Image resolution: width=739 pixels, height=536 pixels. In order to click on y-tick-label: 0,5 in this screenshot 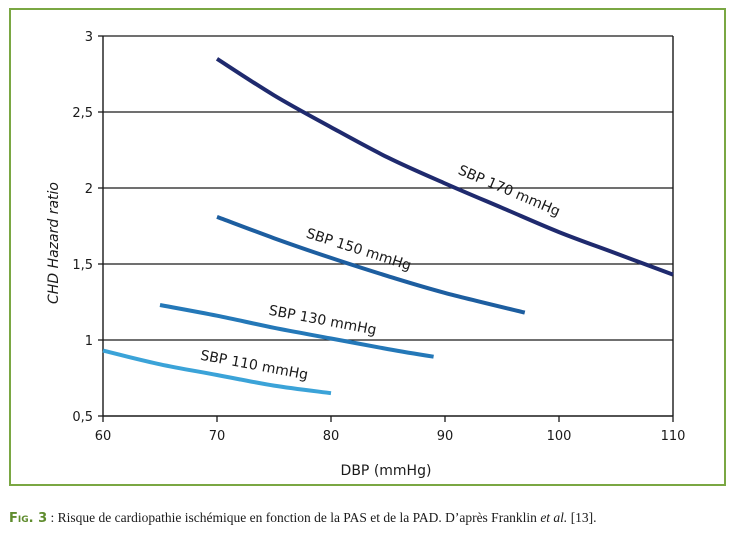, I will do `click(82, 417)`.